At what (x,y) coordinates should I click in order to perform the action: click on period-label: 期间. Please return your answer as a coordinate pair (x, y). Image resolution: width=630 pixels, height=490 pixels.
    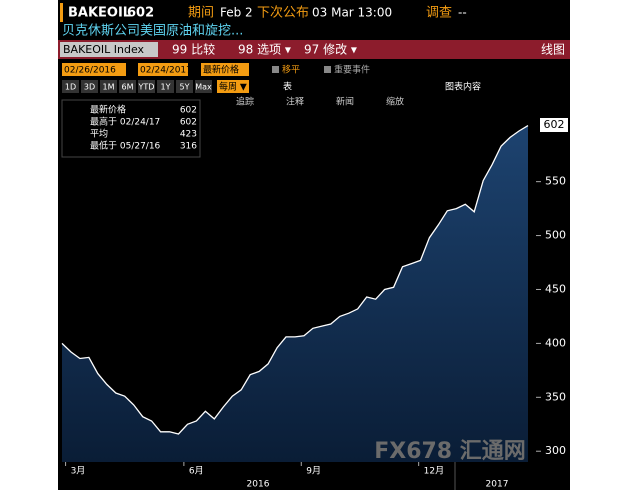
    Looking at the image, I should click on (201, 13).